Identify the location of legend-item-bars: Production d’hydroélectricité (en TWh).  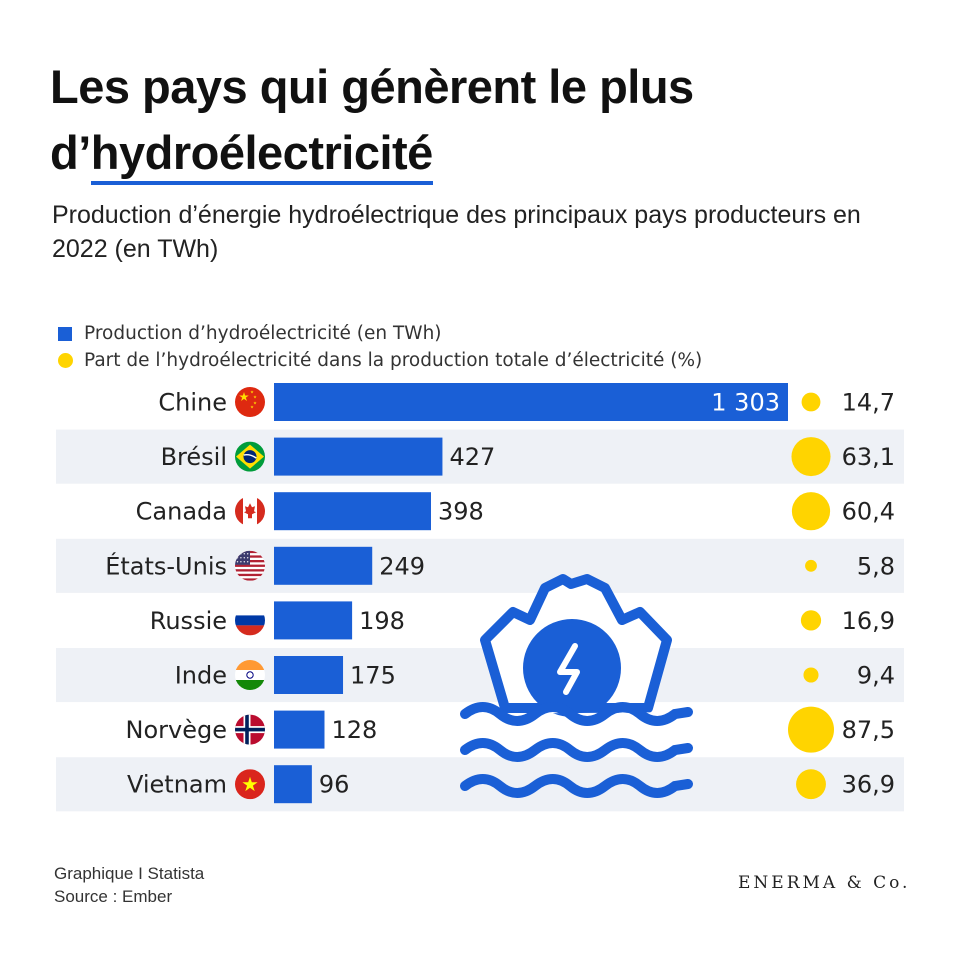
(380, 333).